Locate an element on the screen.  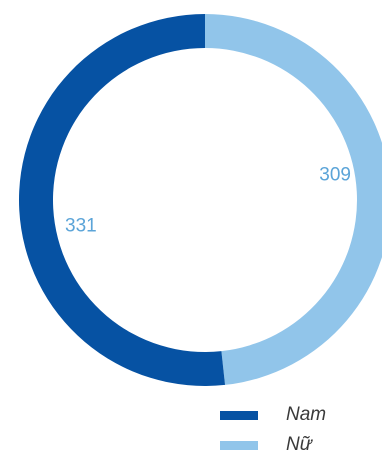
legend-swatch-nu is located at coordinates (239, 445).